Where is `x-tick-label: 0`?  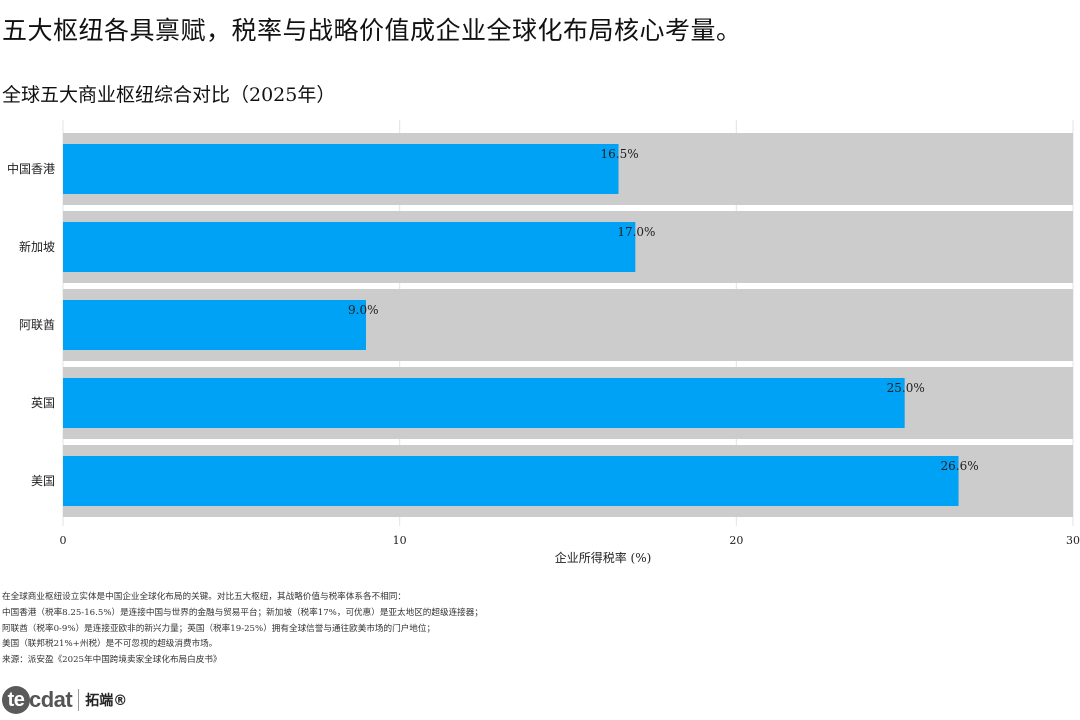
x-tick-label: 0 is located at coordinates (63, 540).